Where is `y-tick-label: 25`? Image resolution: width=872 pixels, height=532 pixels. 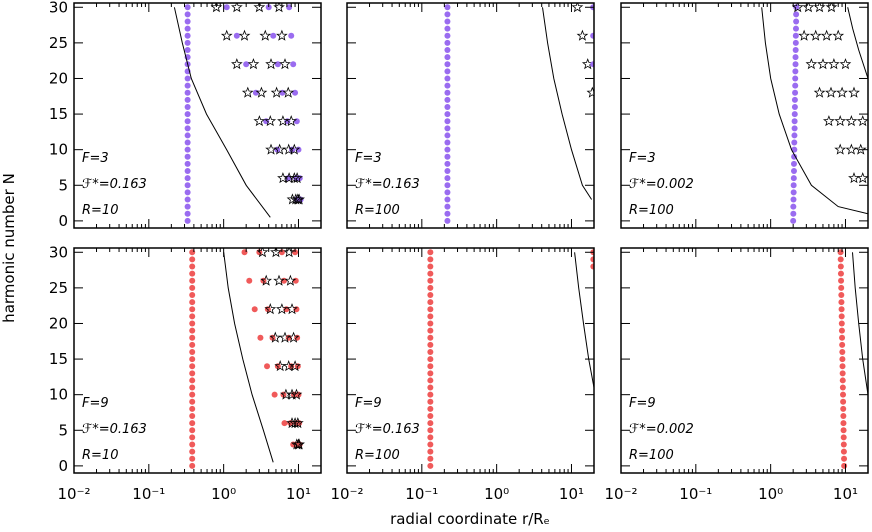
y-tick-label: 25 is located at coordinates (58, 288).